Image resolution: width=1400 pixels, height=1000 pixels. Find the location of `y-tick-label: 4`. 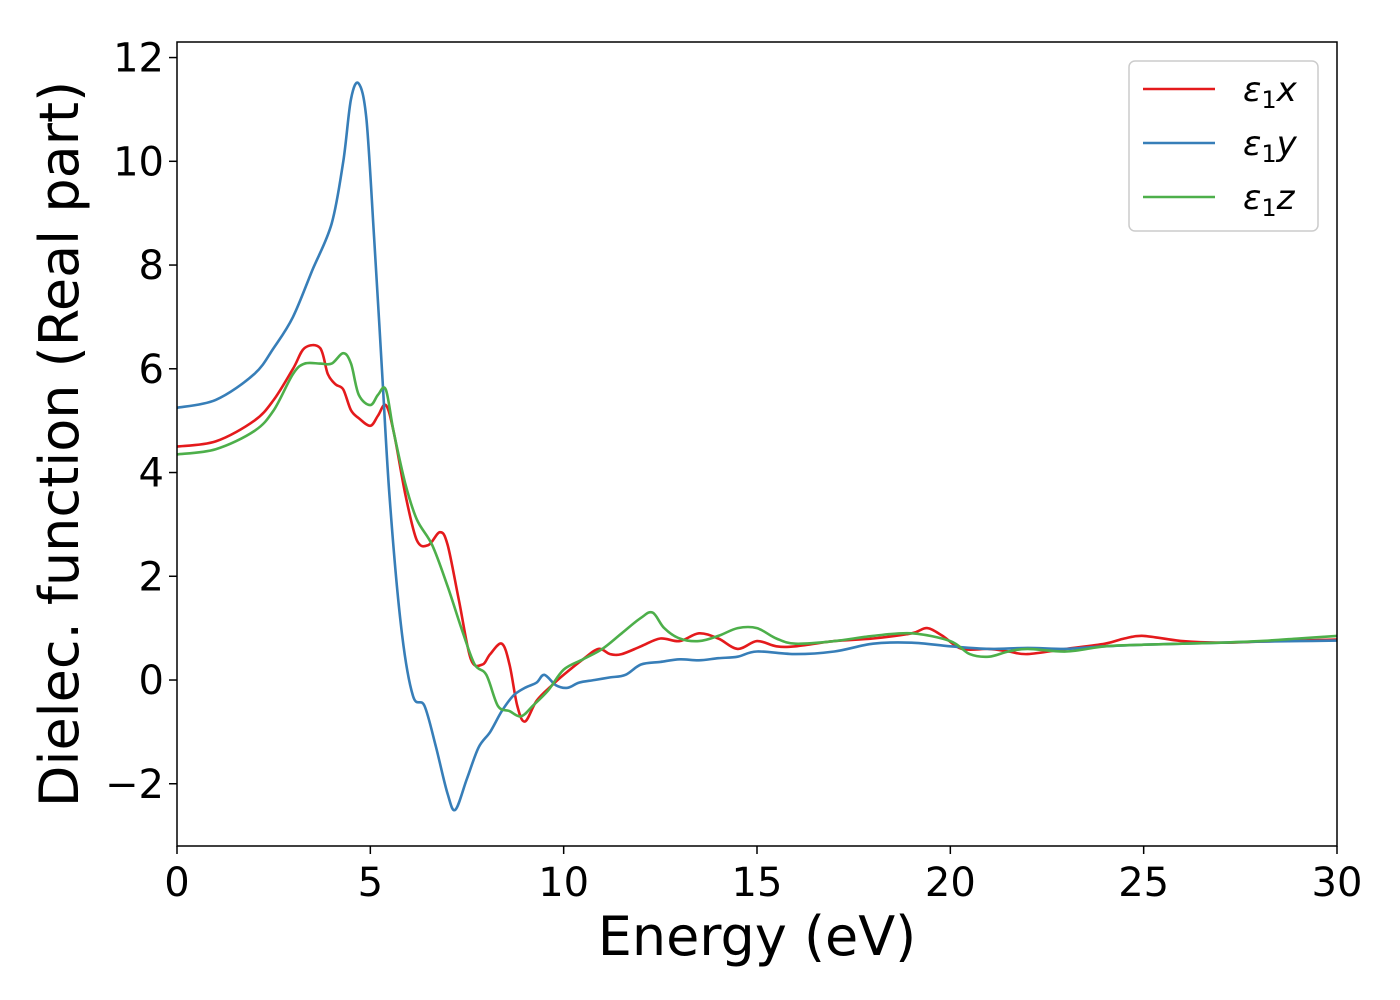

y-tick-label: 4 is located at coordinates (151, 474).